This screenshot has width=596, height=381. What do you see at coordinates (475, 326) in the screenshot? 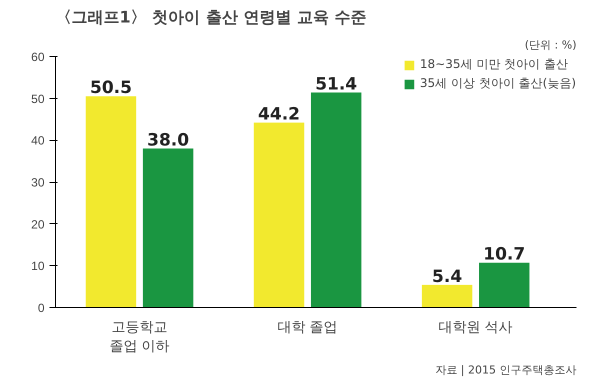
I see `x-tick-label: 대학원 석사` at bounding box center [475, 326].